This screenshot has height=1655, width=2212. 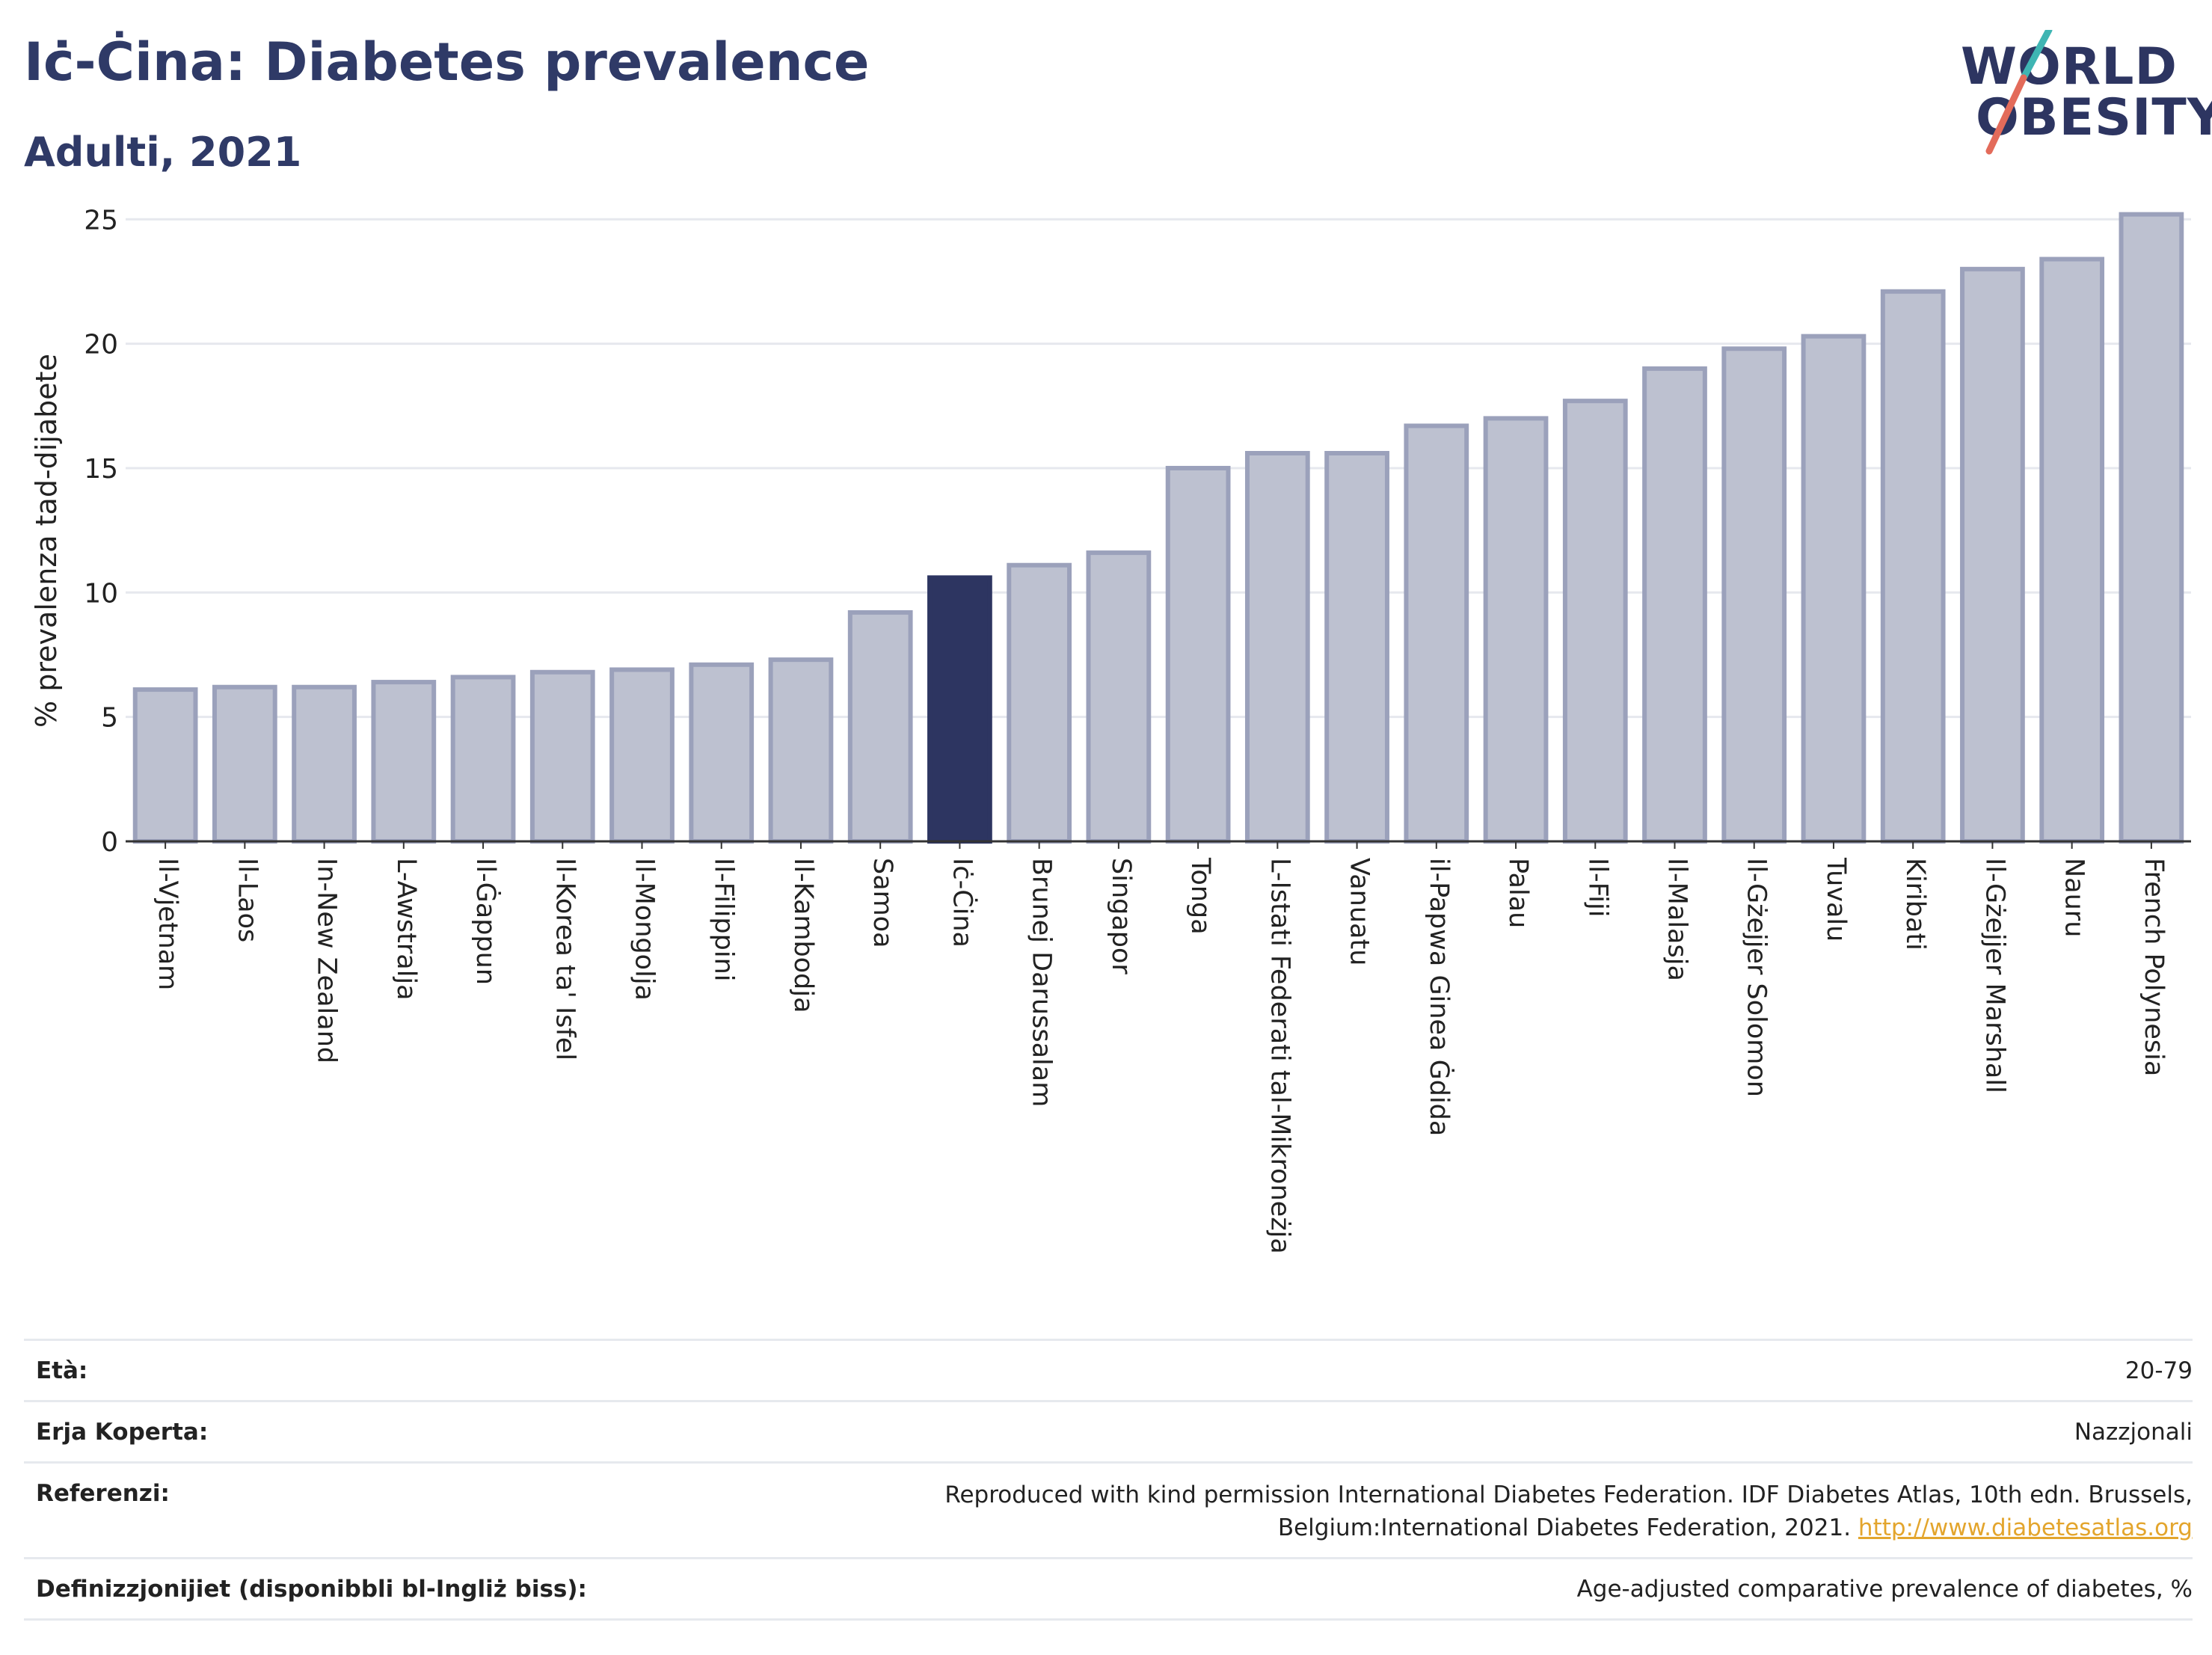 What do you see at coordinates (1042, 982) in the screenshot?
I see `x-tick-label: Brunej Darussalam` at bounding box center [1042, 982].